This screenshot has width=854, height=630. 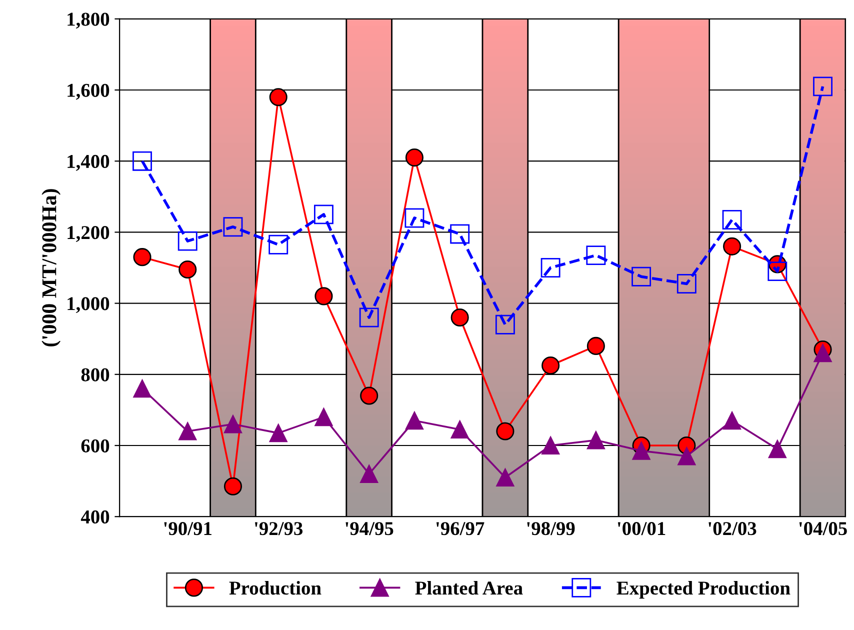 I want to click on y-tick-label: 1,800, so click(x=89, y=20).